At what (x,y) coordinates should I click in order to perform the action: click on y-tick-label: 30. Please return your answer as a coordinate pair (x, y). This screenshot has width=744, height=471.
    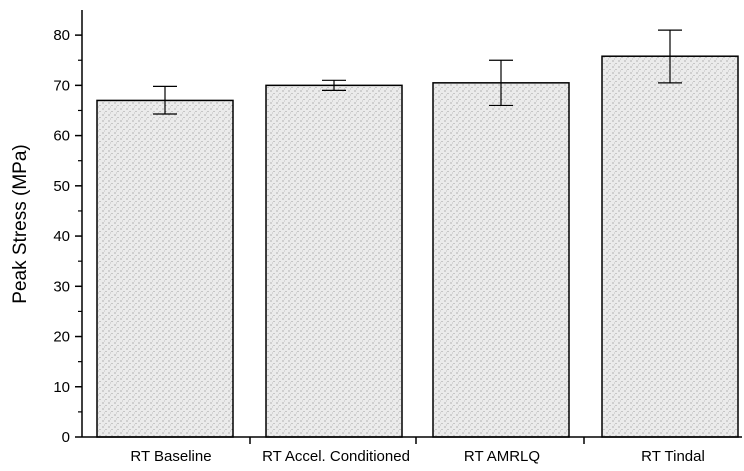
    Looking at the image, I should click on (61, 286).